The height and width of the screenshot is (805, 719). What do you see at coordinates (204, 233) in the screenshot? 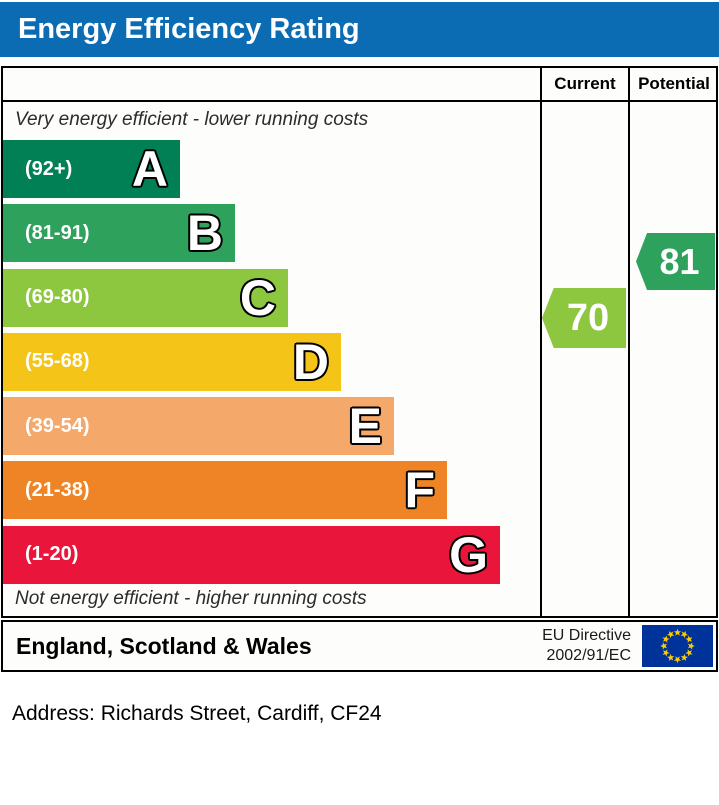
I see `band-letter: B` at bounding box center [204, 233].